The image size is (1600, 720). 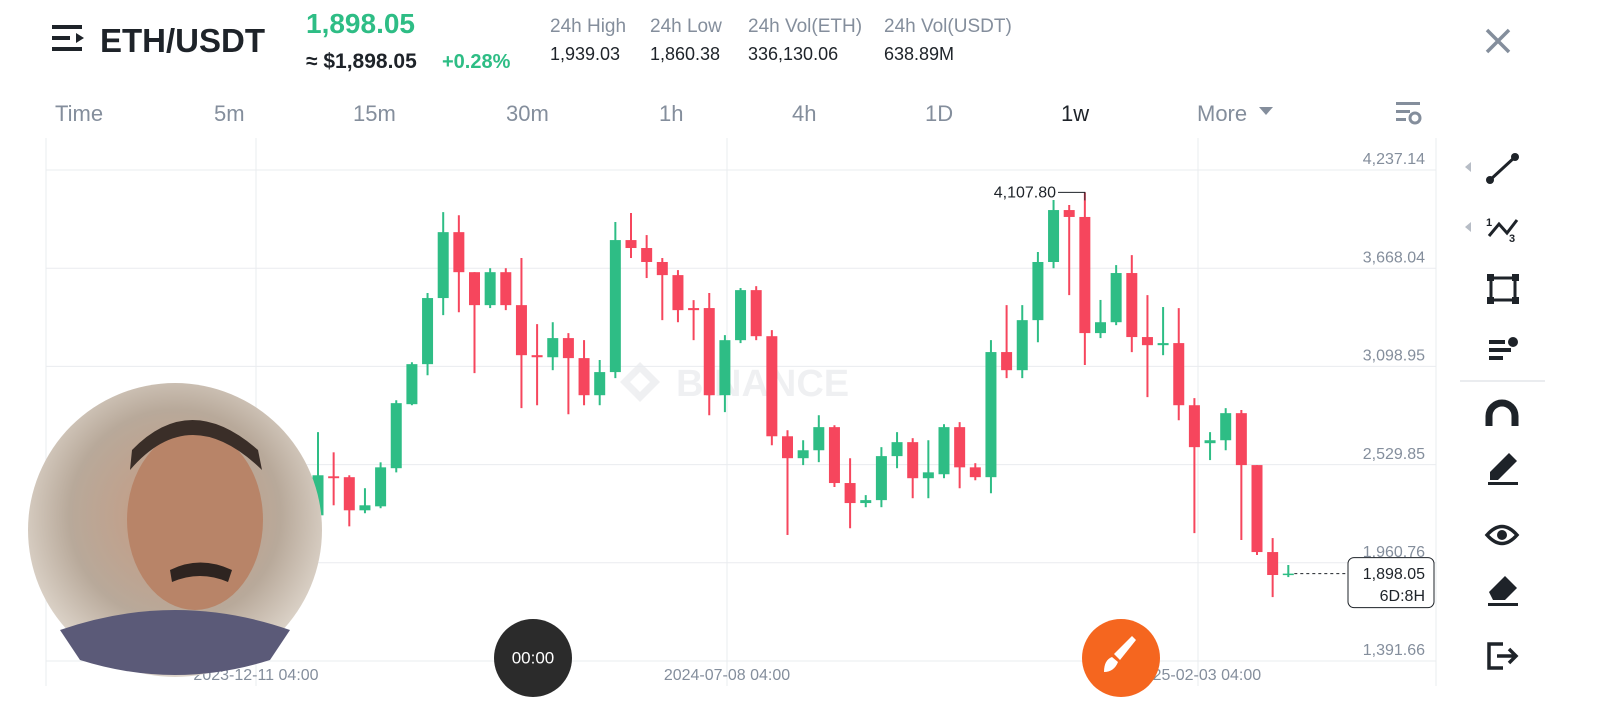 I want to click on stat-label: 24h Vol(USDT), so click(x=948, y=26).